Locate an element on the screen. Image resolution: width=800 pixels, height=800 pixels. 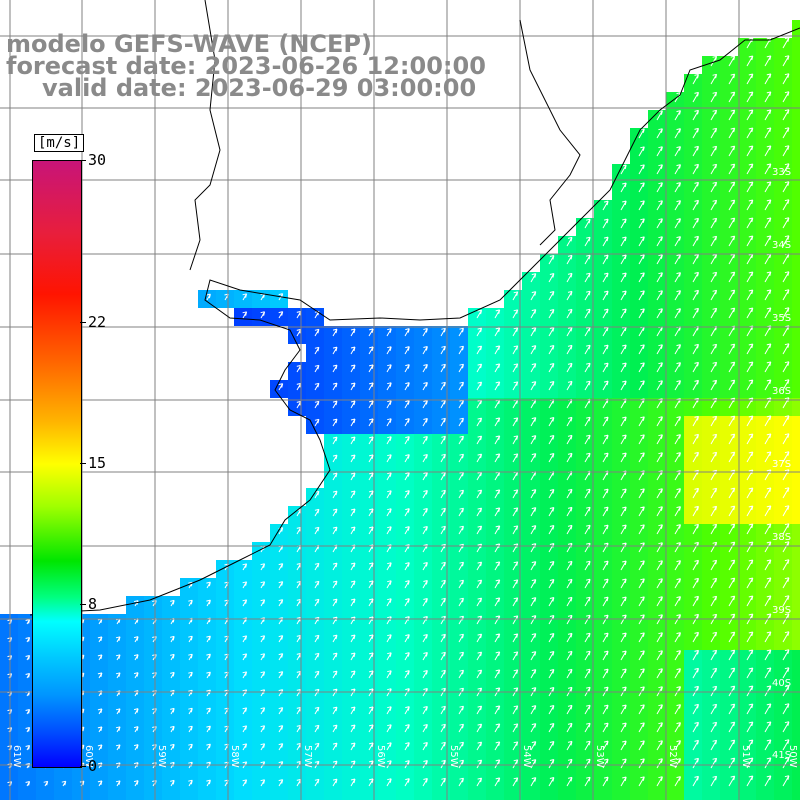
longitude-label: 59W is located at coordinates (161, 756).